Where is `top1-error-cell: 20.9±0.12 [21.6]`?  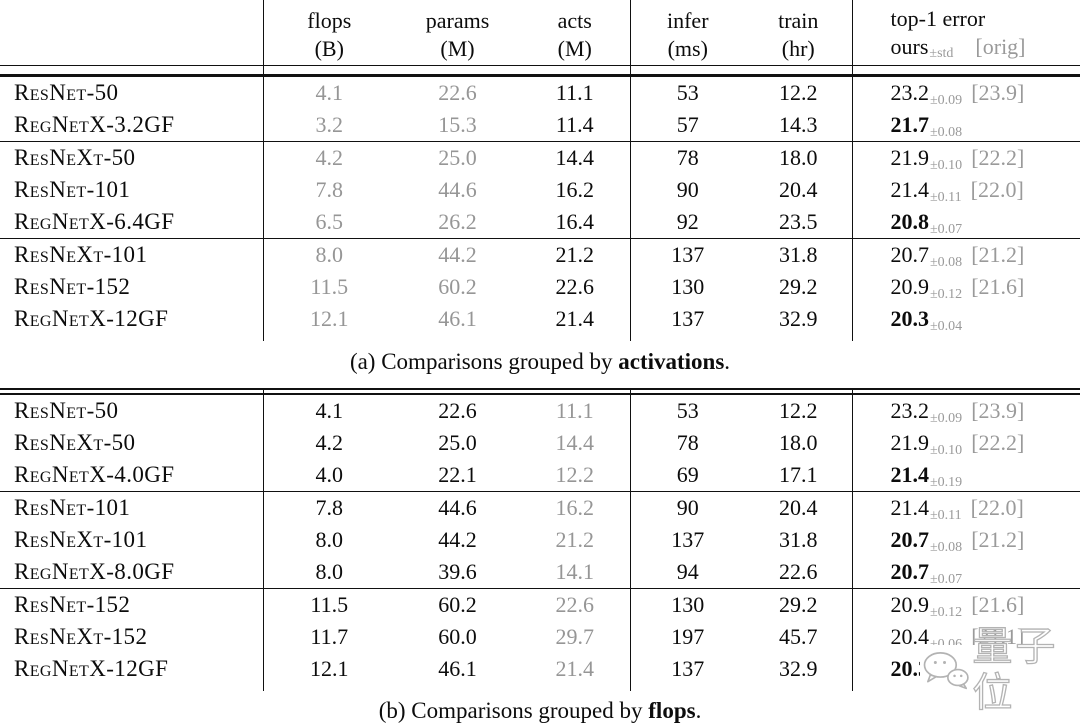 top1-error-cell: 20.9±0.12 [21.6] is located at coordinates (965, 604).